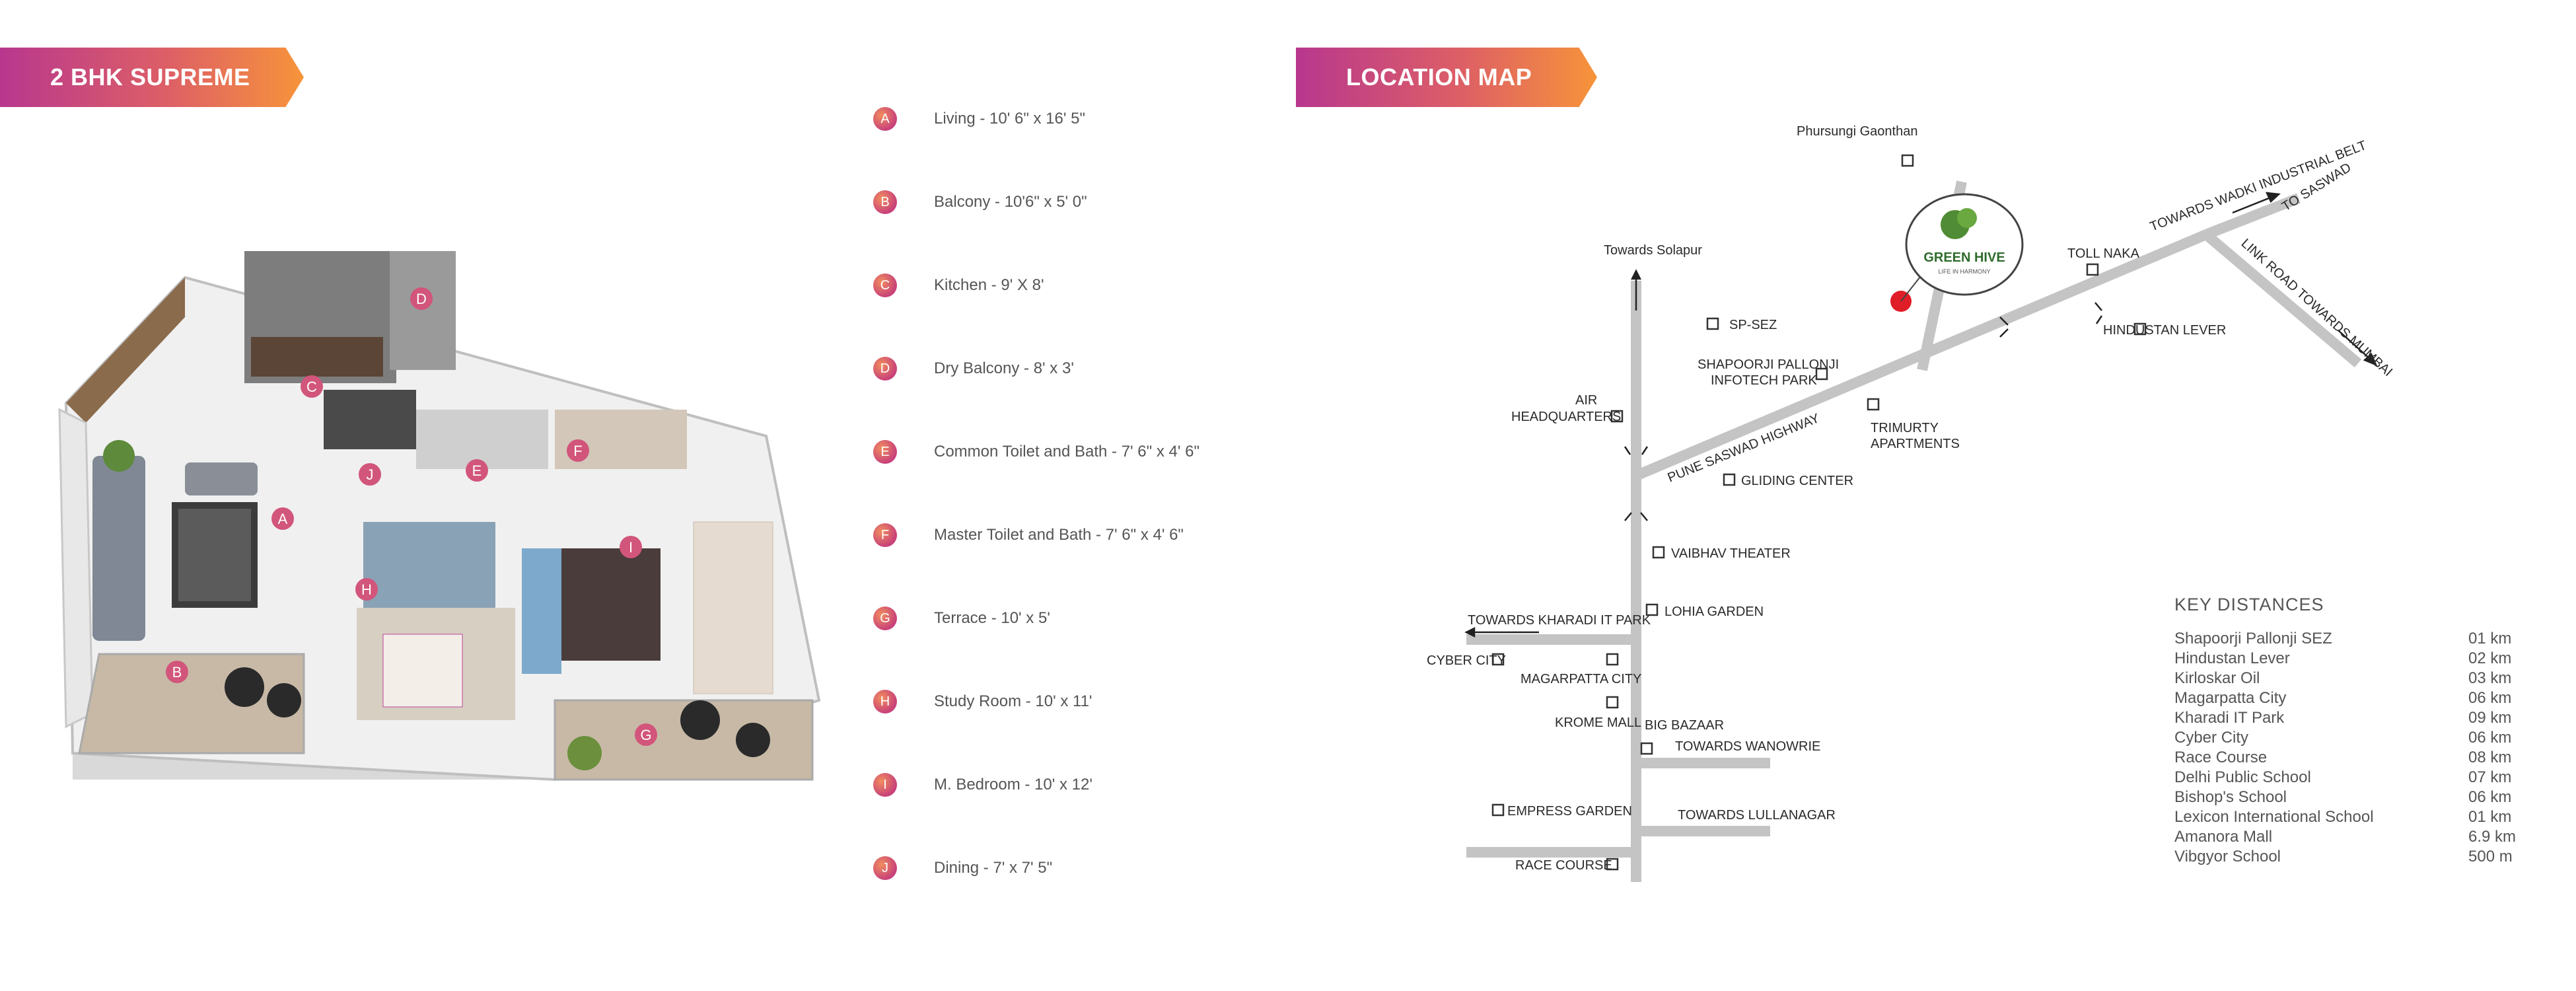 The image size is (2576, 991). I want to click on room-letter-badge: A, so click(885, 119).